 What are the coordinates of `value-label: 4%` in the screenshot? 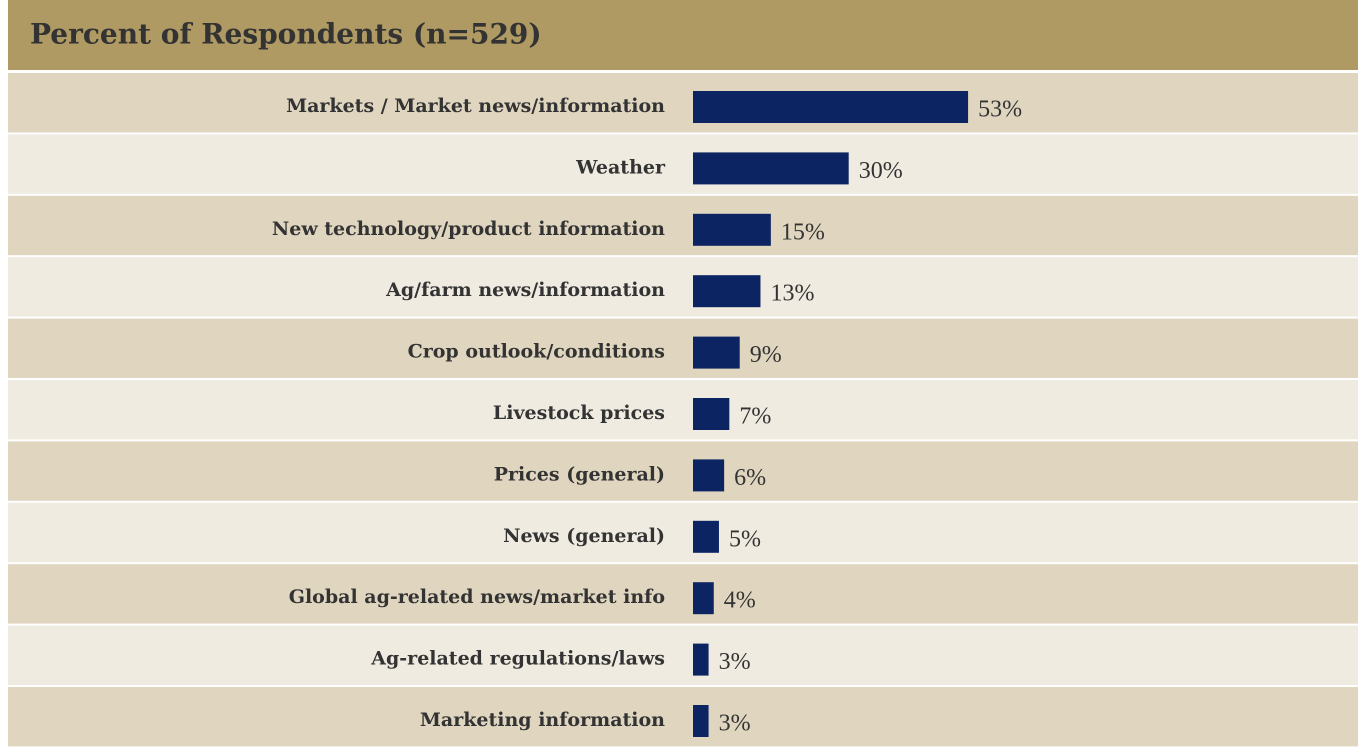 It's located at (740, 601).